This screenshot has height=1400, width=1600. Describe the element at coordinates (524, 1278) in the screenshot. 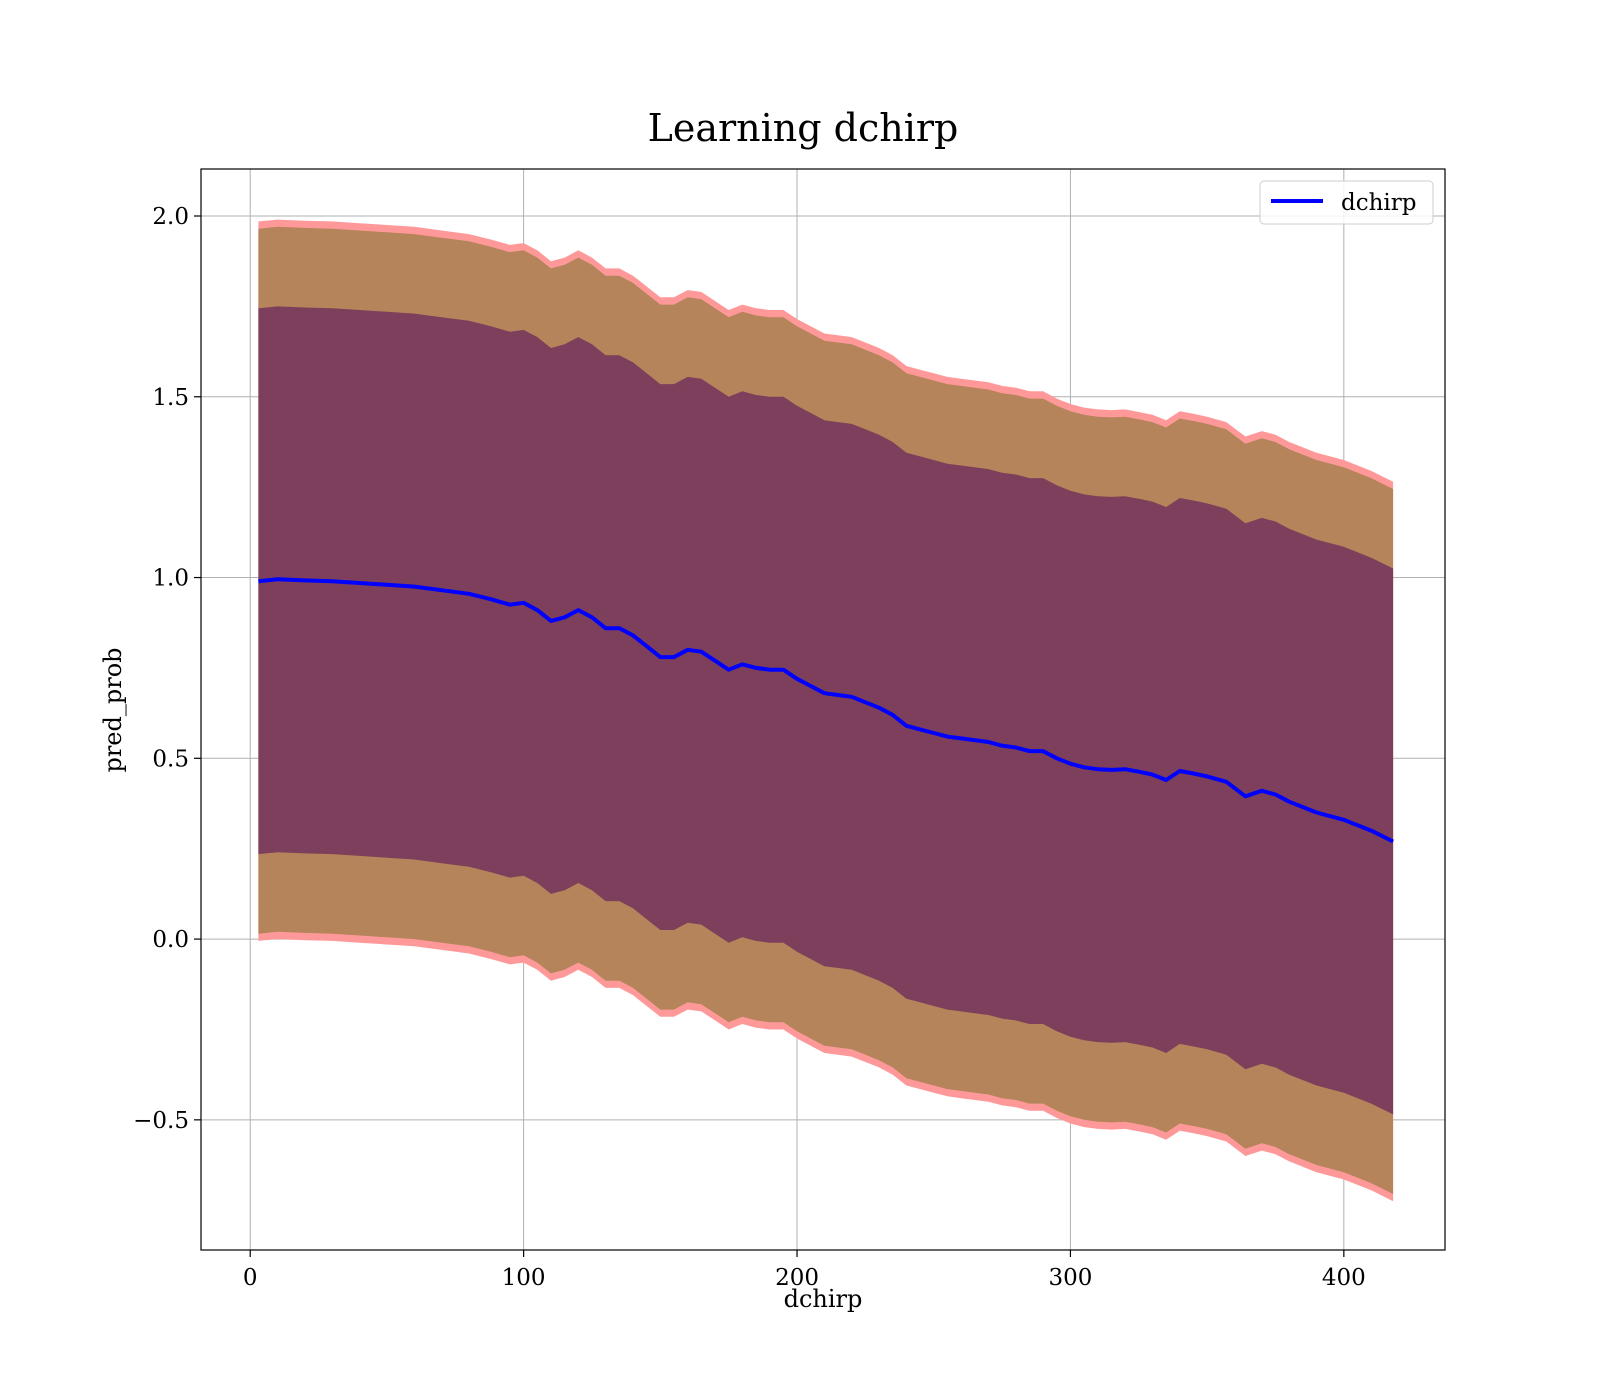

I see `x-tick-label: 100` at that location.